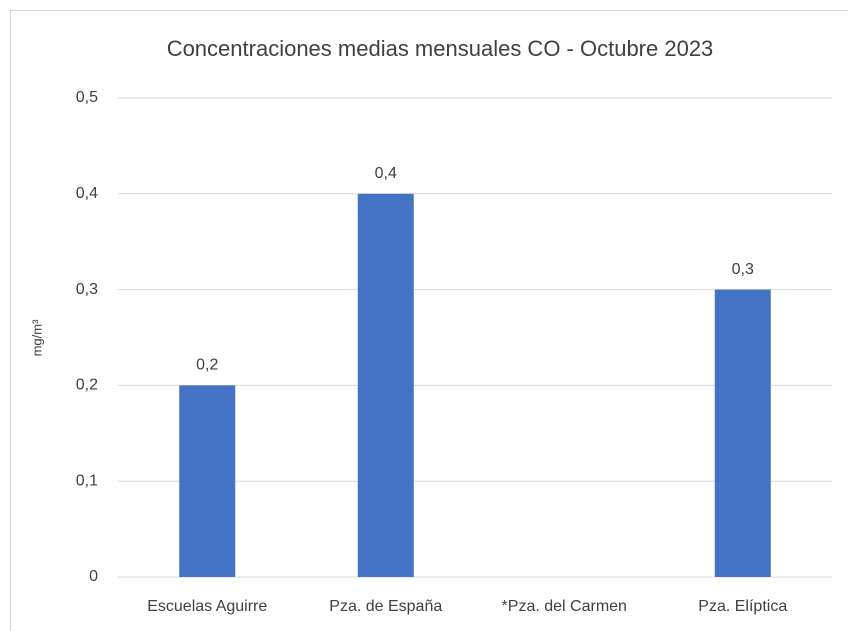 This screenshot has height=631, width=848. Describe the element at coordinates (207, 606) in the screenshot. I see `x-tick-label: Escuelas Aguirre` at that location.